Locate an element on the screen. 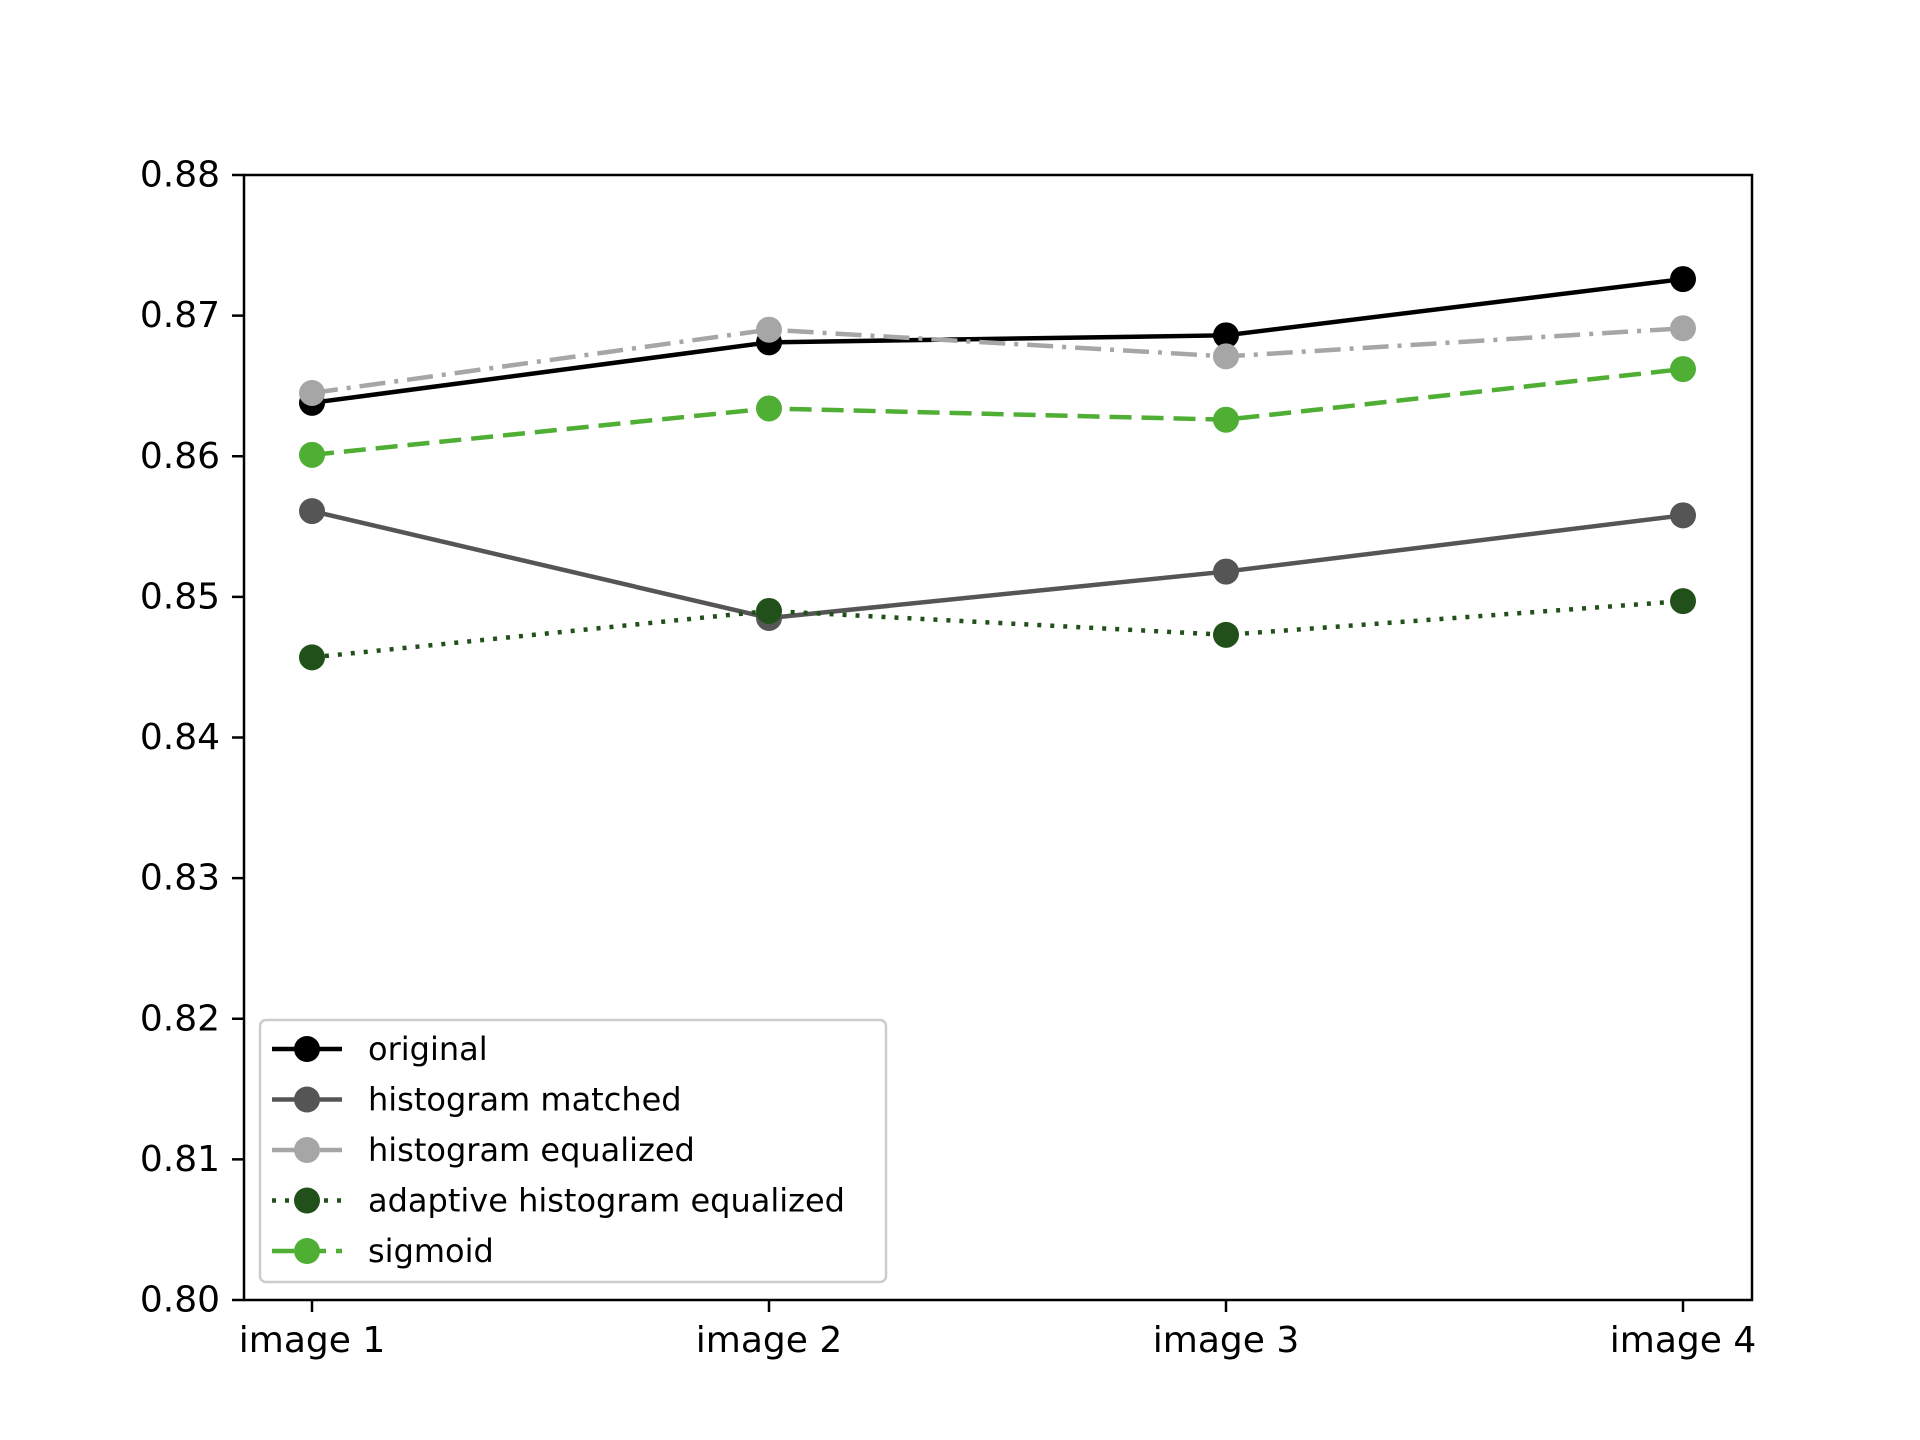 Image resolution: width=1920 pixels, height=1440 pixels. series-sigmoid is located at coordinates (997, 412).